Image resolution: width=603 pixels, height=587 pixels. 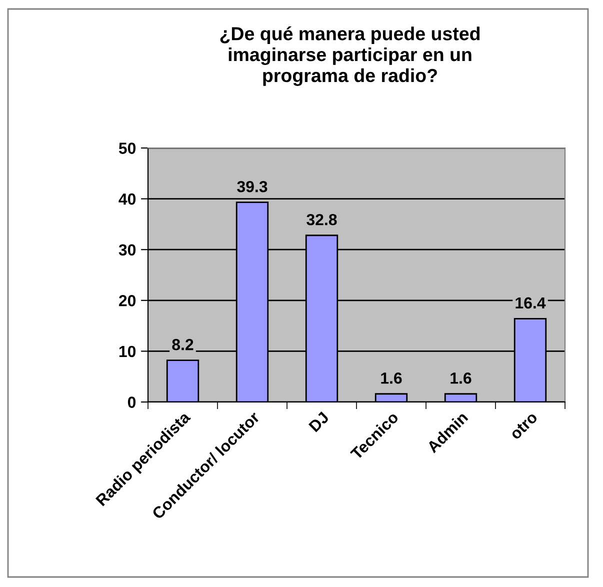 What do you see at coordinates (127, 352) in the screenshot?
I see `y-tick-label: 10` at bounding box center [127, 352].